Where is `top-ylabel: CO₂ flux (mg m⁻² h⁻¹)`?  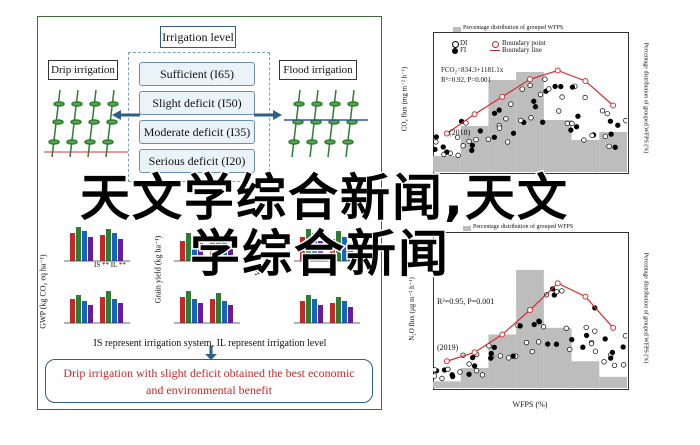
top-ylabel: CO₂ flux (mg m⁻² h⁻¹) is located at coordinates (404, 99).